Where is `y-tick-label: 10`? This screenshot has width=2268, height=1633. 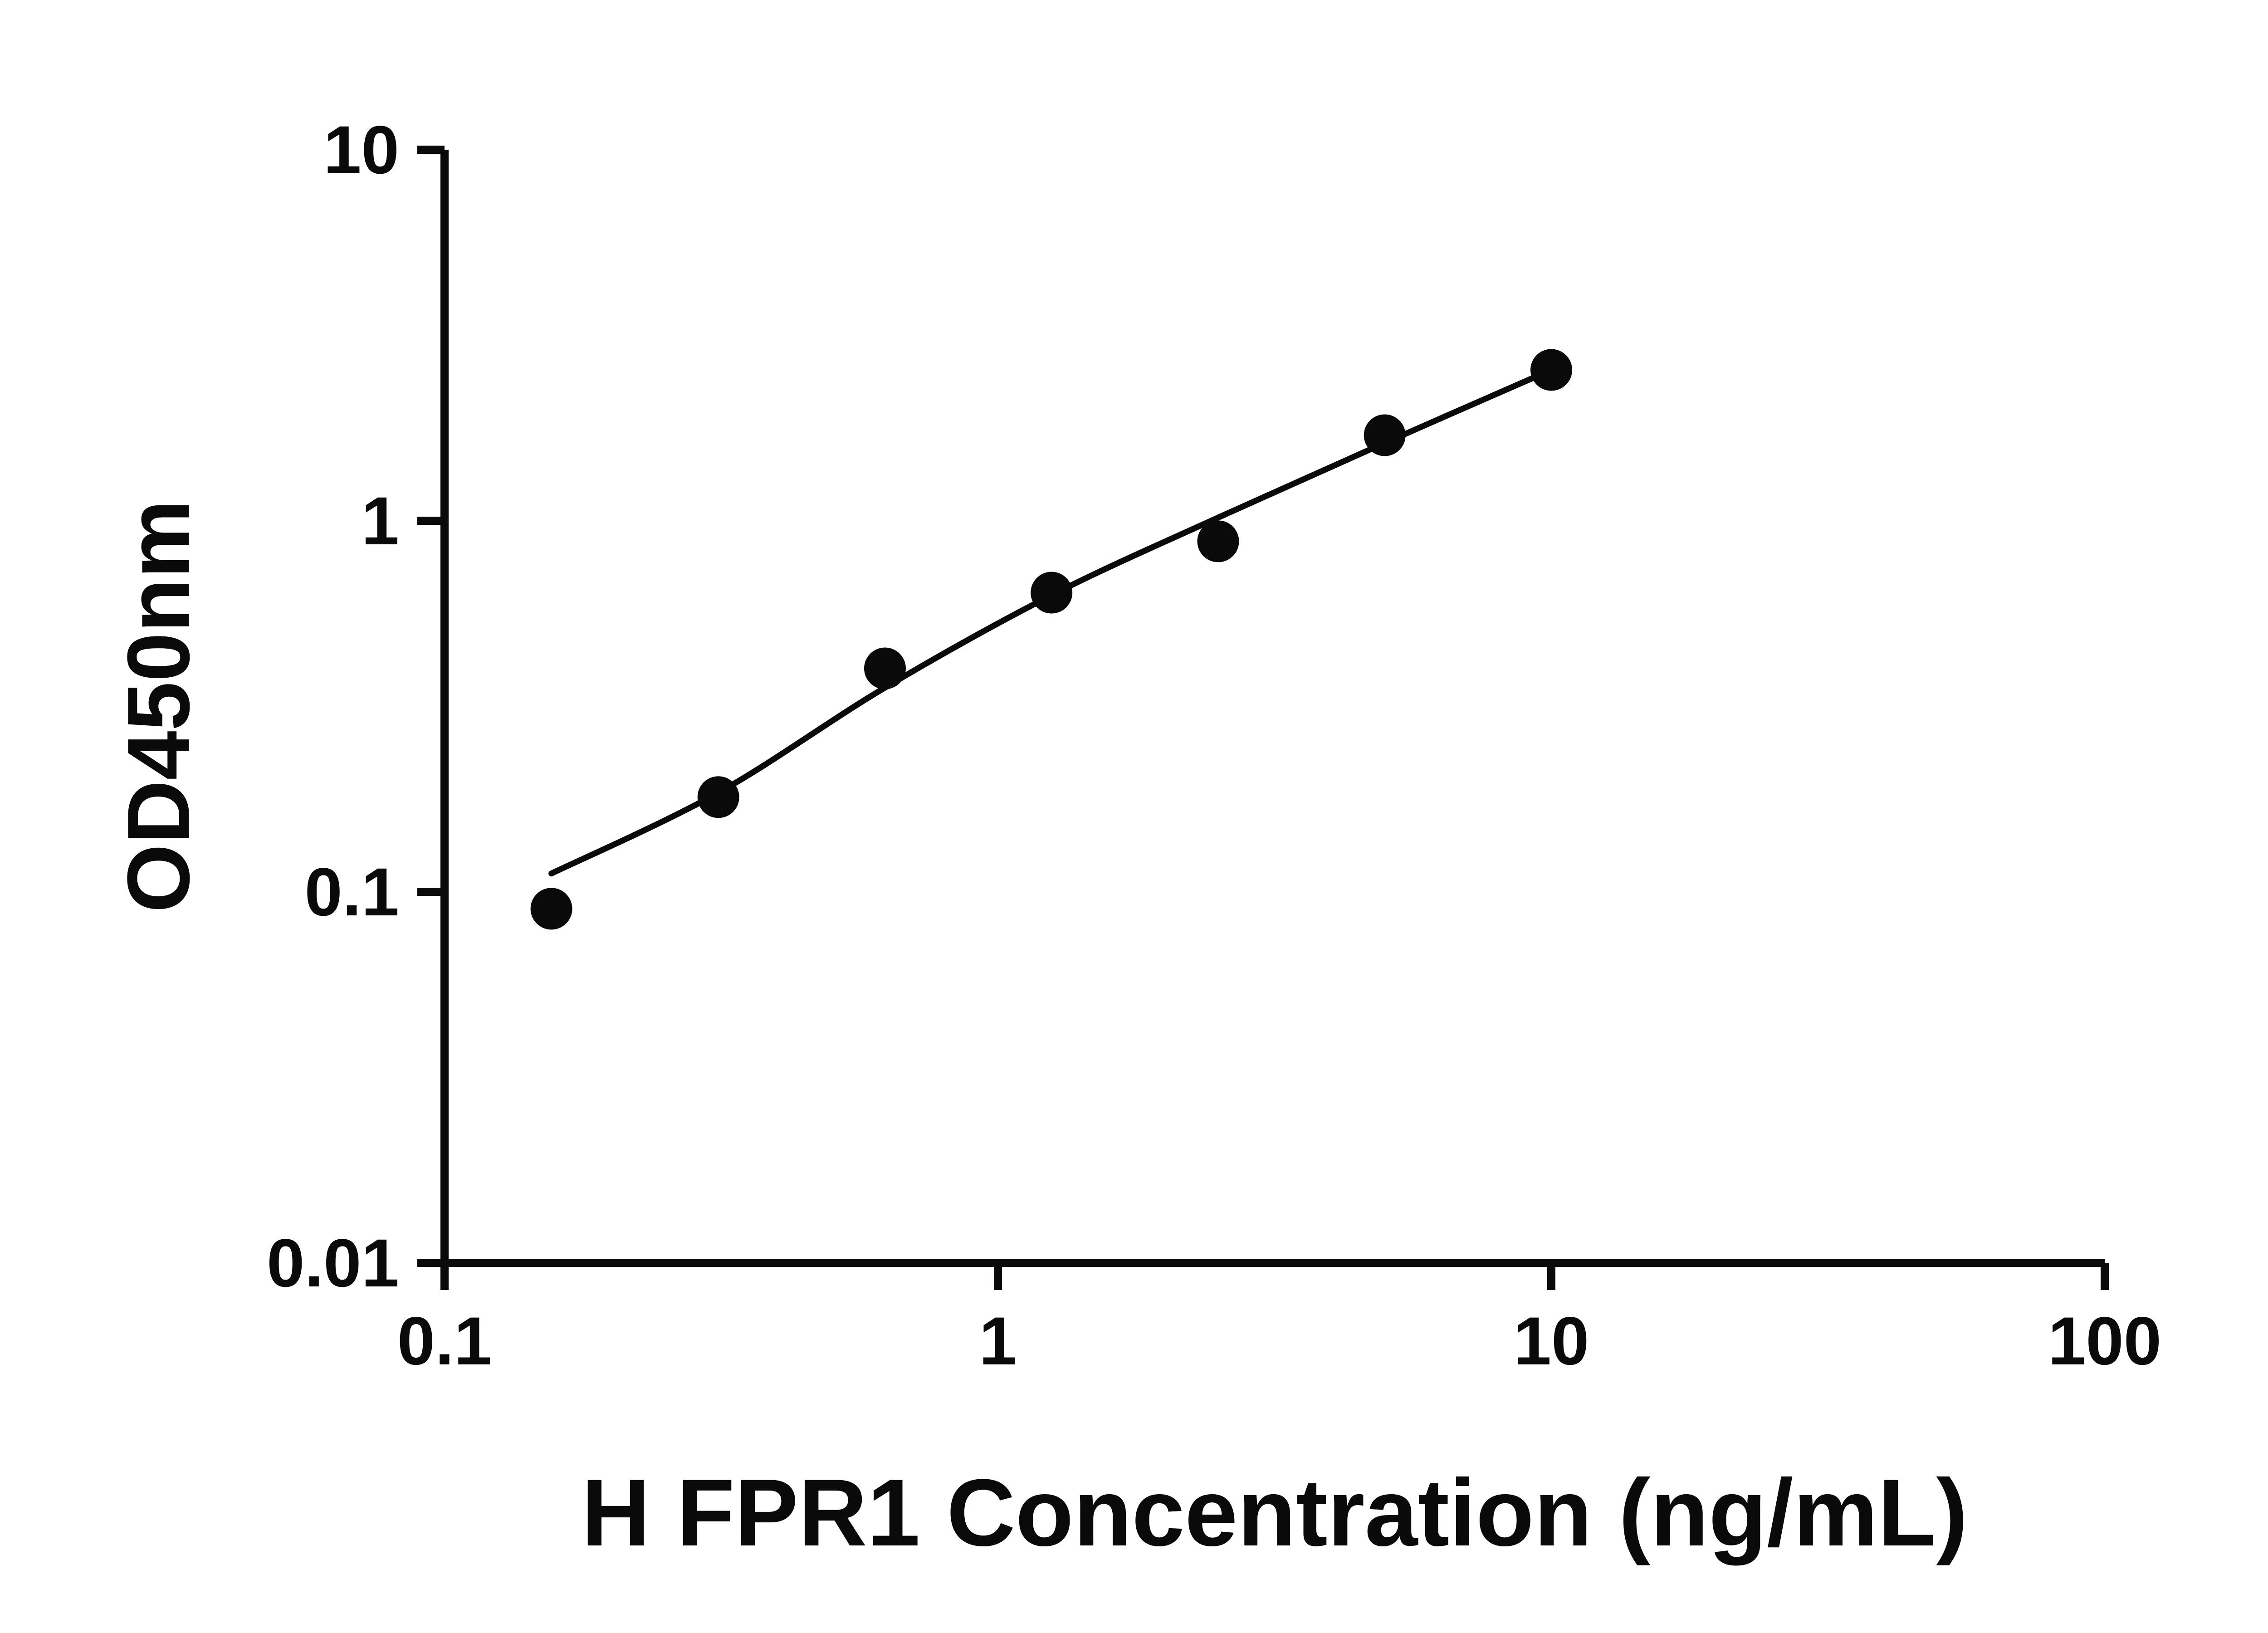
y-tick-label: 10 is located at coordinates (361, 150).